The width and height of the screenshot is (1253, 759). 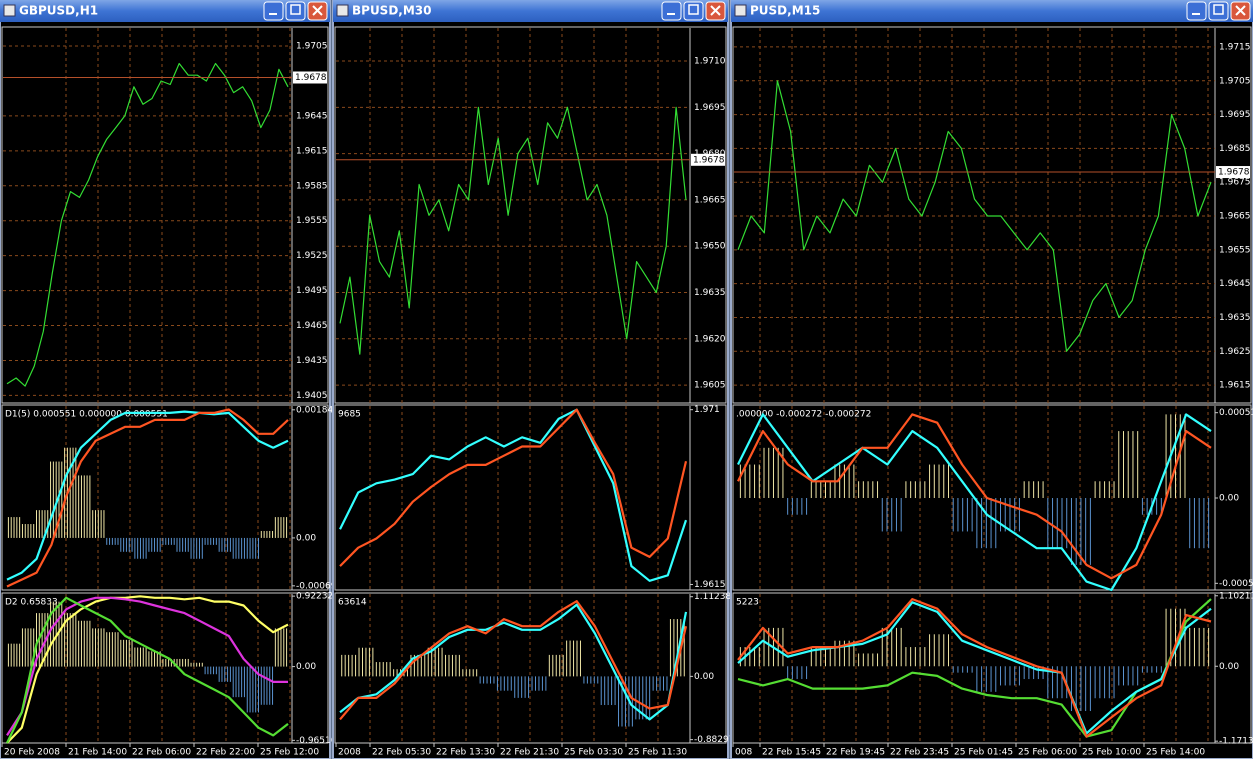 What do you see at coordinates (349, 415) in the screenshot?
I see `indicator-label: 9685` at bounding box center [349, 415].